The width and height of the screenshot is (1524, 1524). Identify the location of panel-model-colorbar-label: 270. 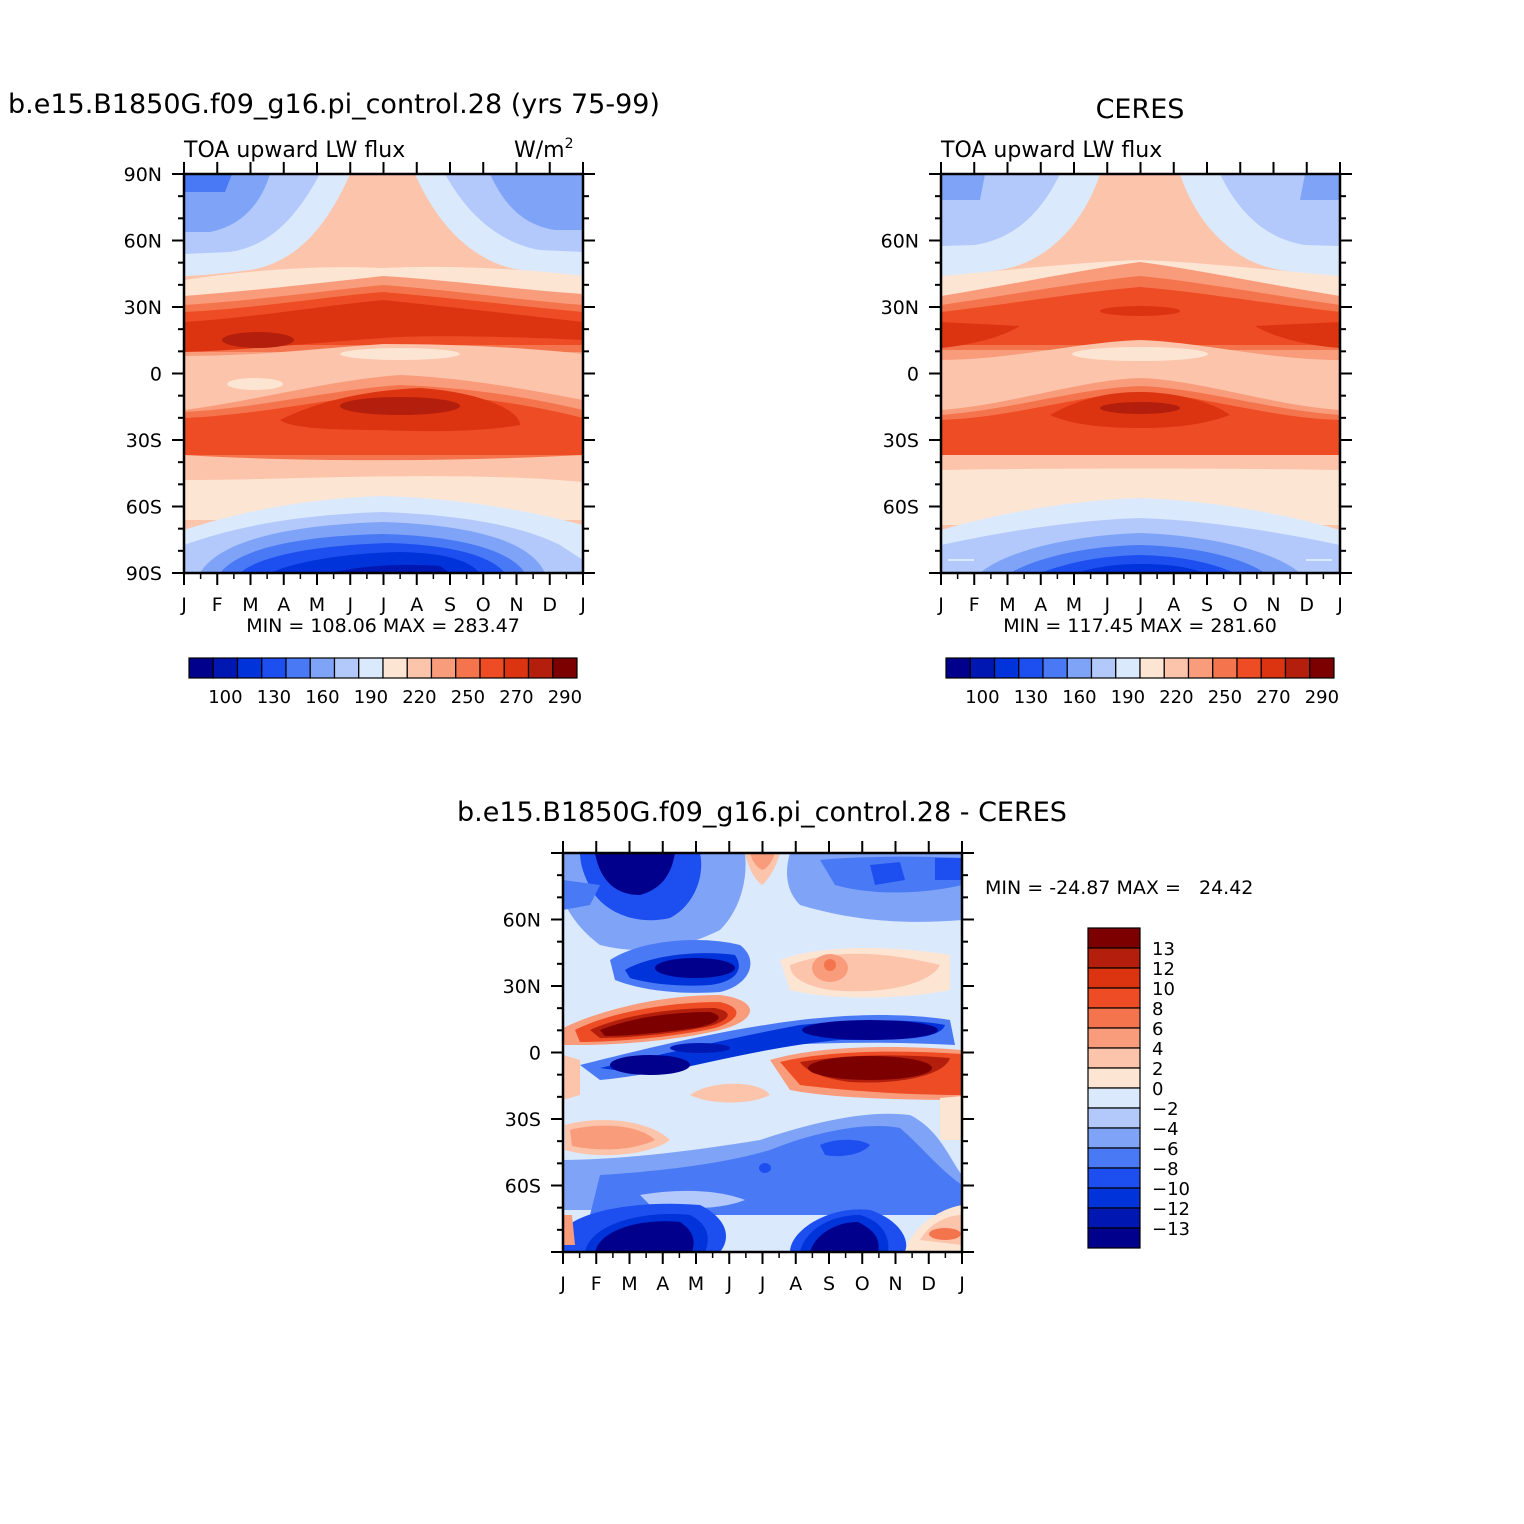
(516, 697).